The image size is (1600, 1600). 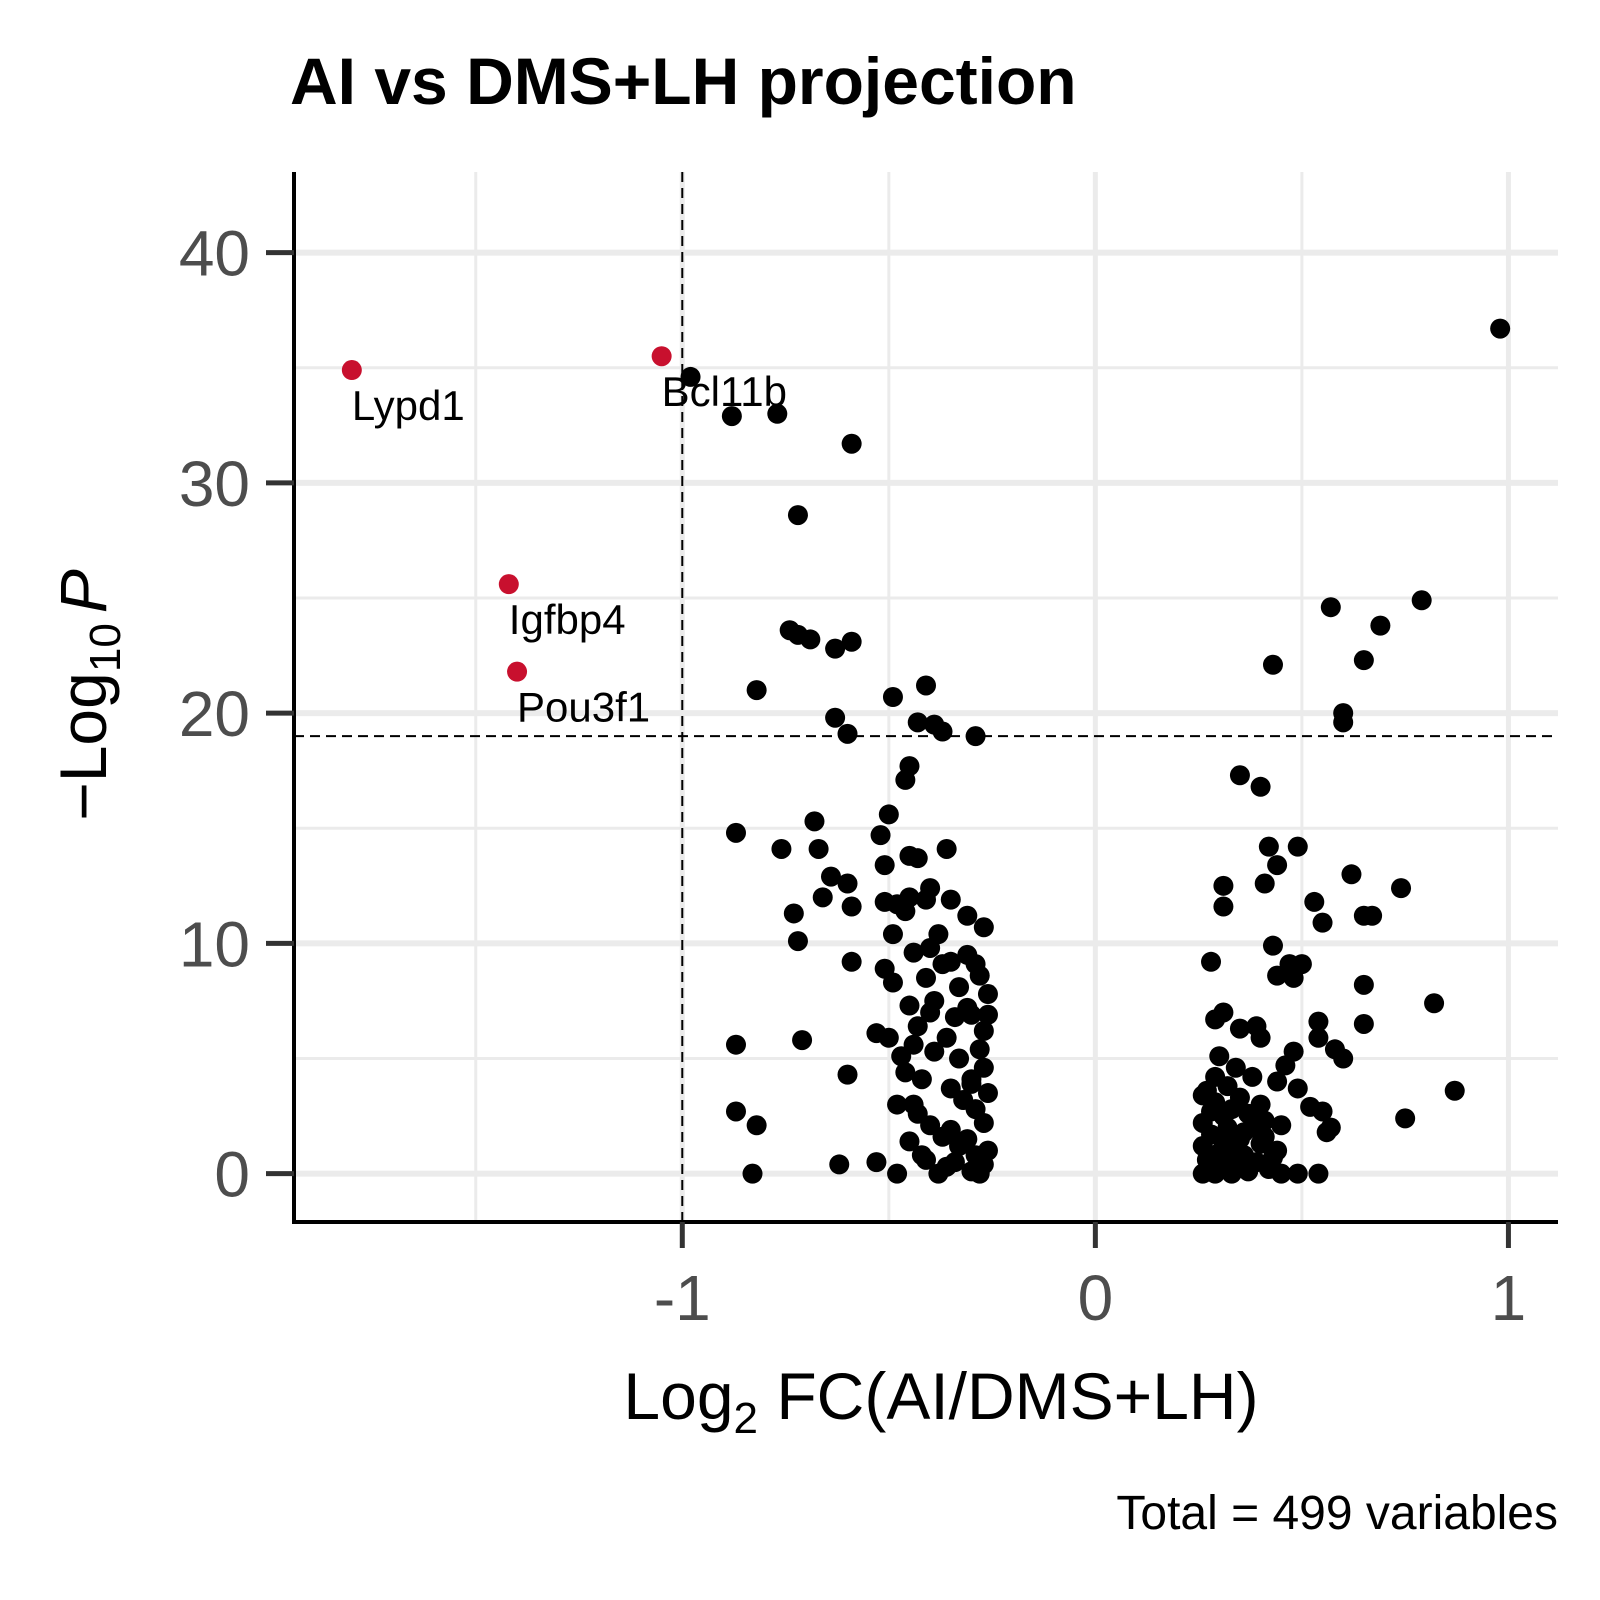 What do you see at coordinates (214, 254) in the screenshot?
I see `y-tick-label: 40` at bounding box center [214, 254].